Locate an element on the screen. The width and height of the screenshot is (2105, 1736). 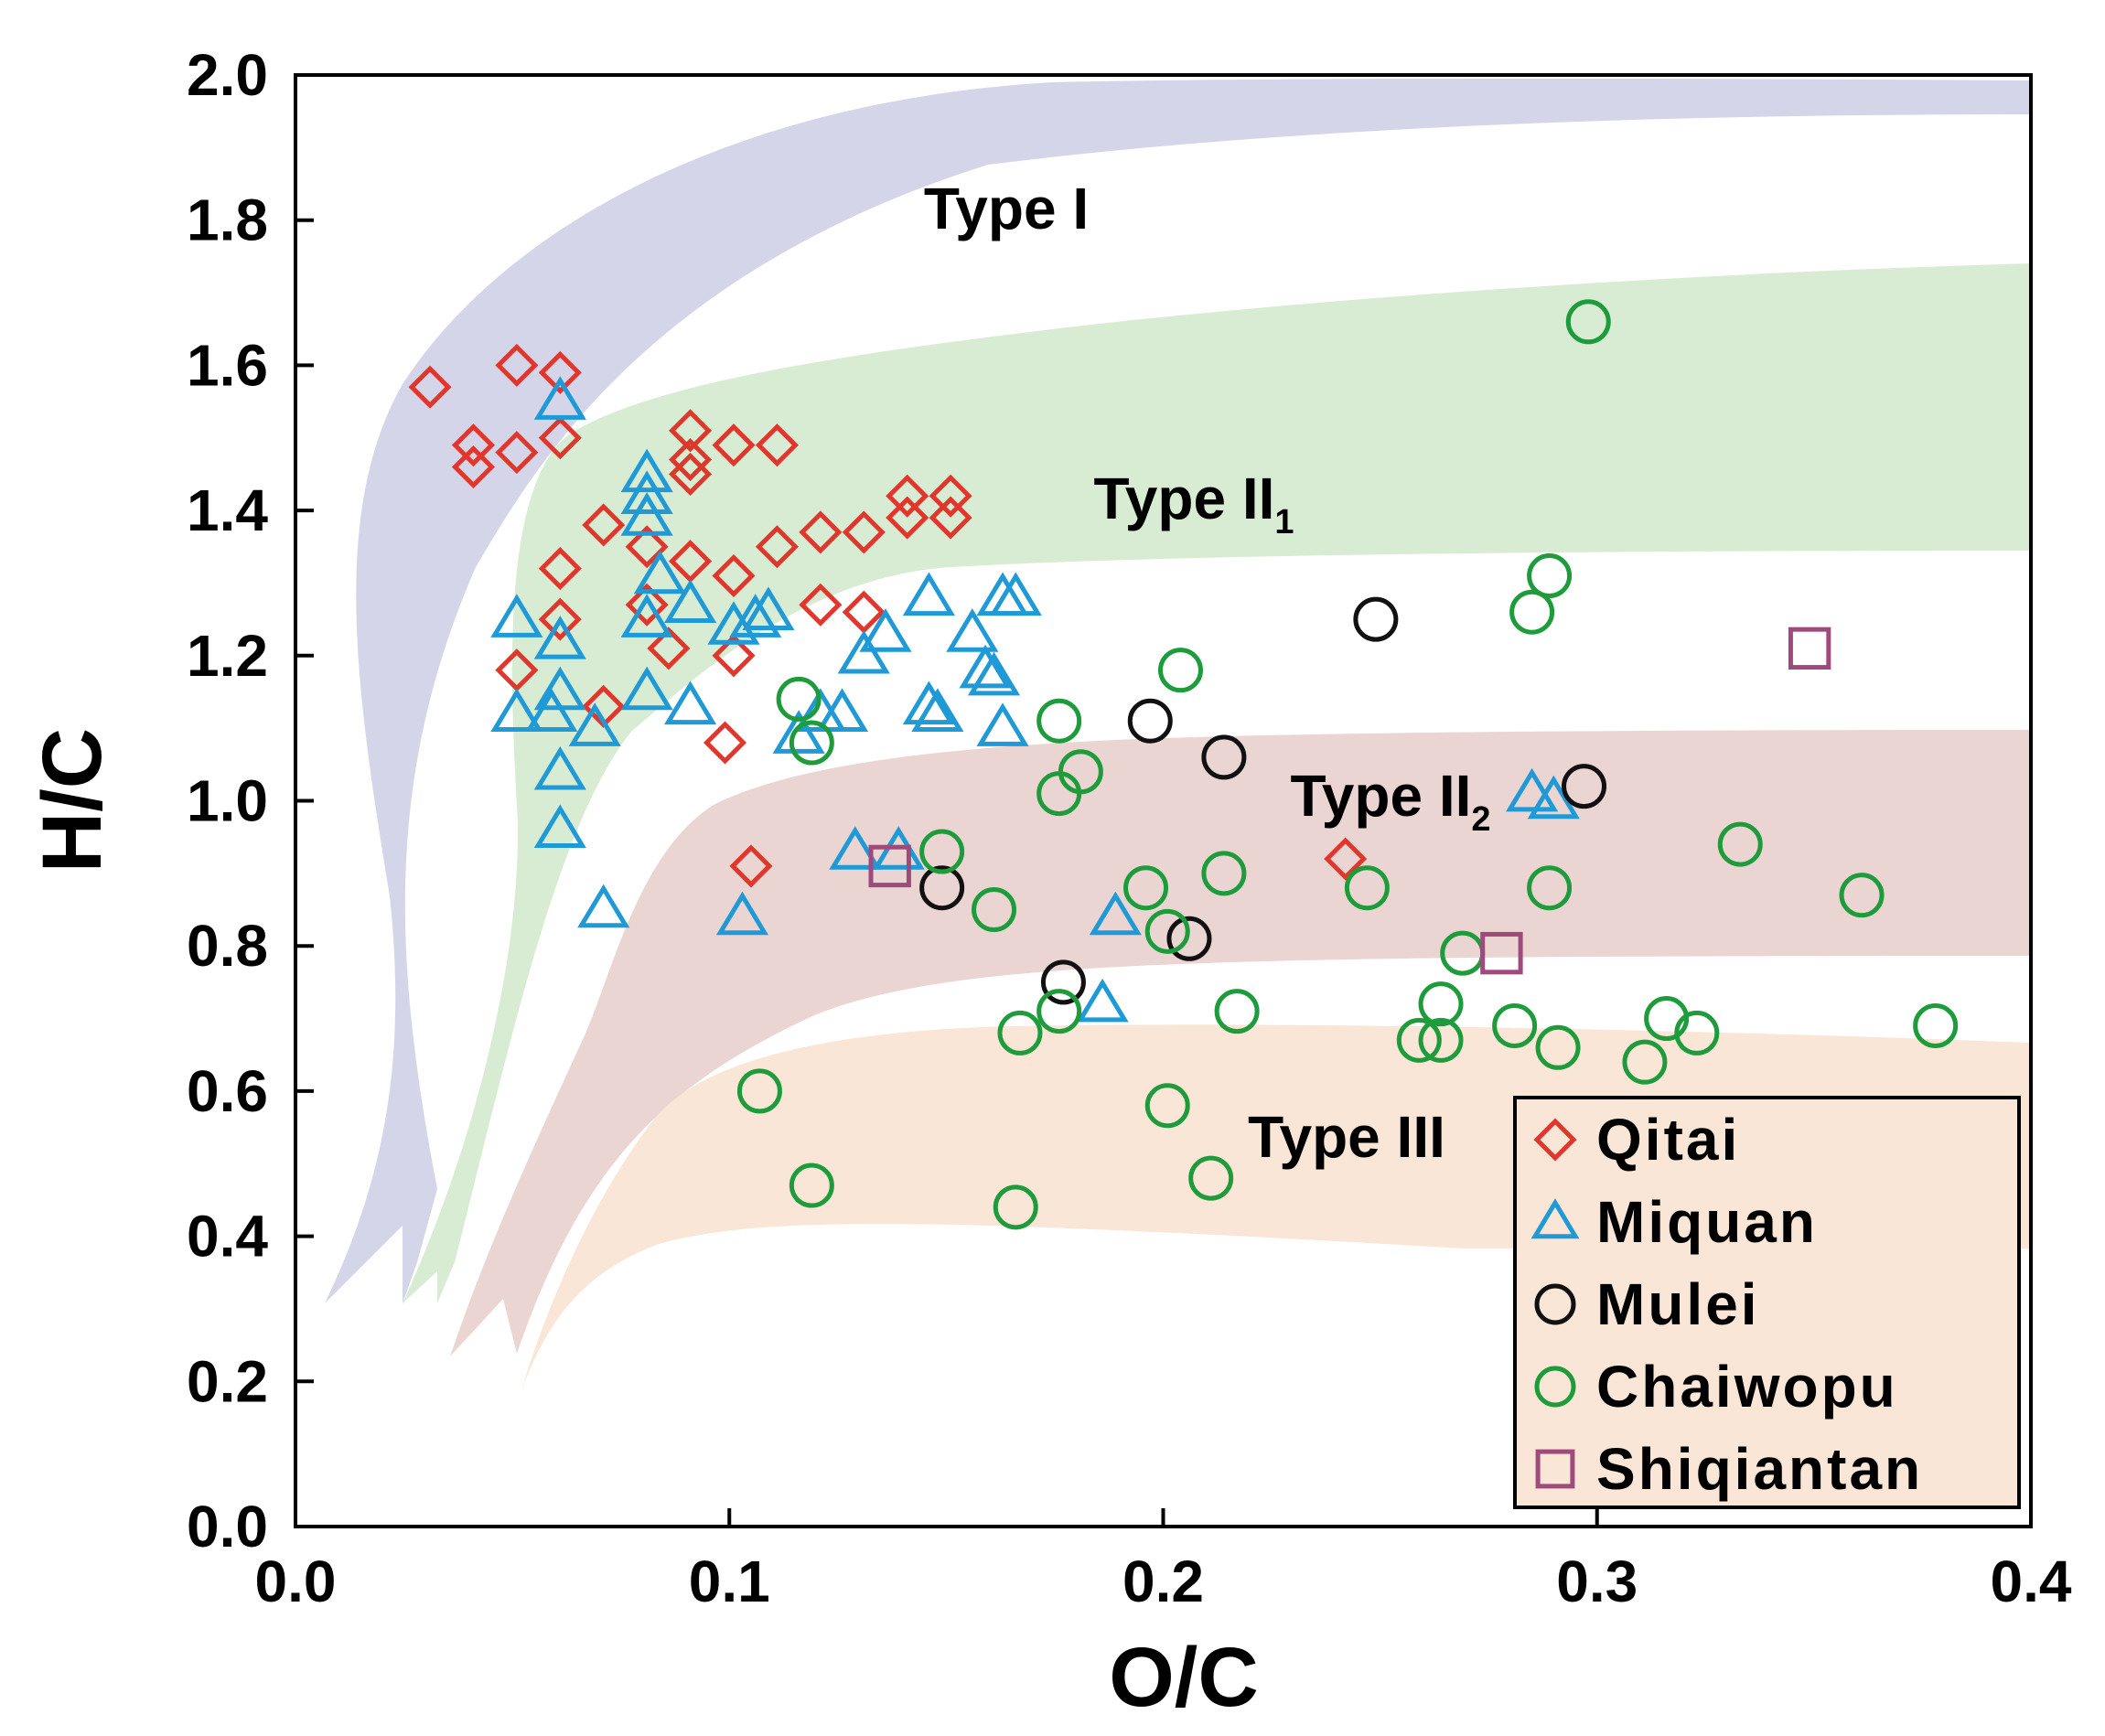
y-tick-label-4: 0.8 is located at coordinates (227, 946).